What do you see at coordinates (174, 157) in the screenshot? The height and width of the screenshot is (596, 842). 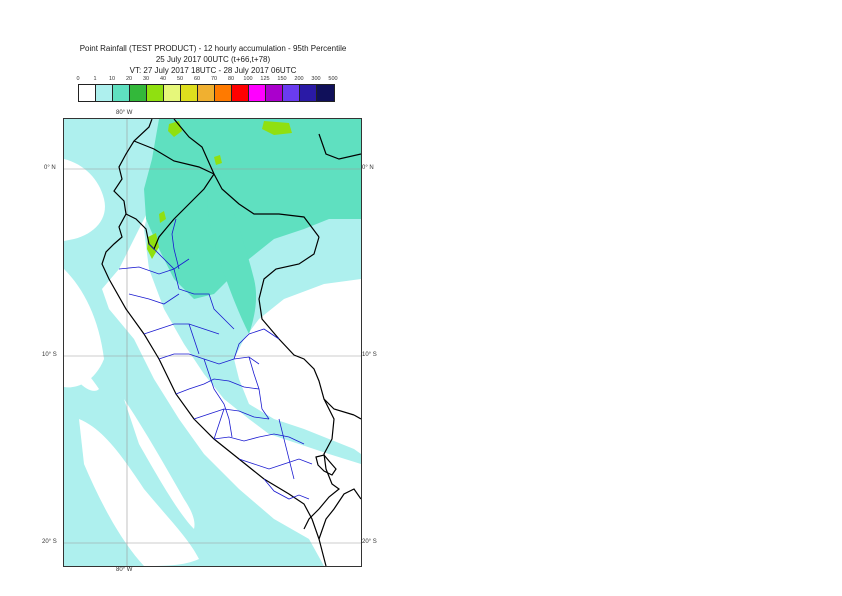 I see `border-ecuador-colombia` at bounding box center [174, 157].